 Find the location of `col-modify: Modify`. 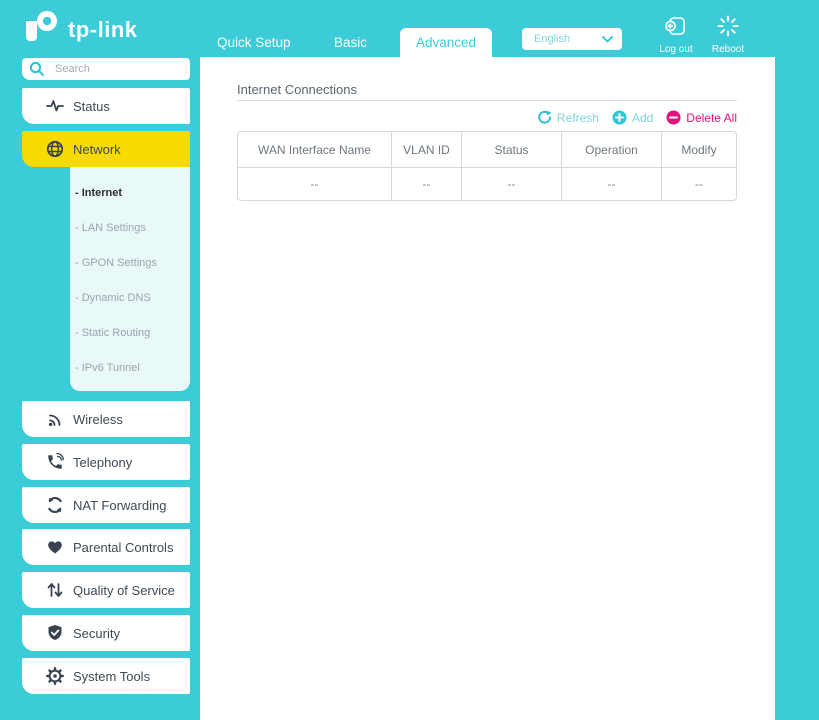

col-modify: Modify is located at coordinates (699, 149).